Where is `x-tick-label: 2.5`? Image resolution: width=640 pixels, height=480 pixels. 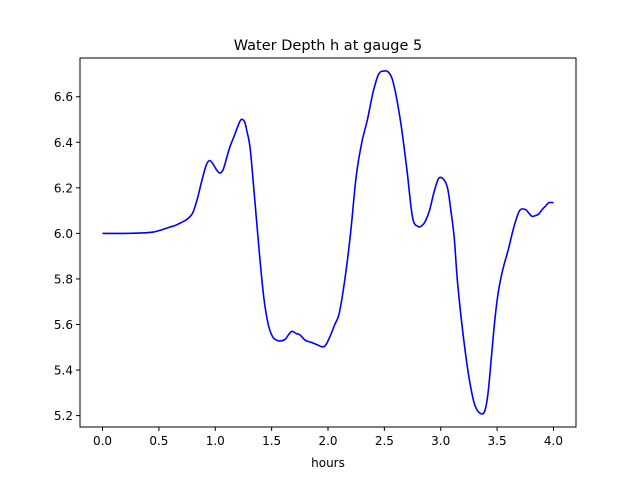 x-tick-label: 2.5 is located at coordinates (384, 441).